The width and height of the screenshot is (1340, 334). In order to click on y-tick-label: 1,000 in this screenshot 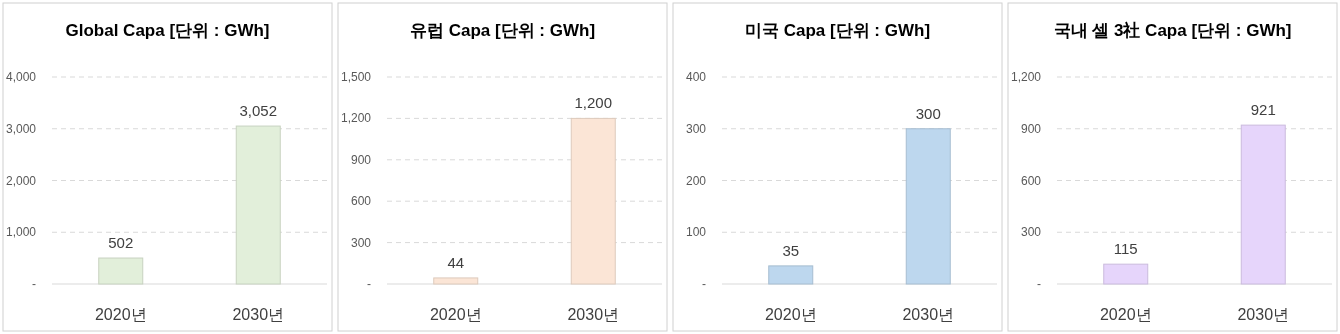, I will do `click(21, 232)`.